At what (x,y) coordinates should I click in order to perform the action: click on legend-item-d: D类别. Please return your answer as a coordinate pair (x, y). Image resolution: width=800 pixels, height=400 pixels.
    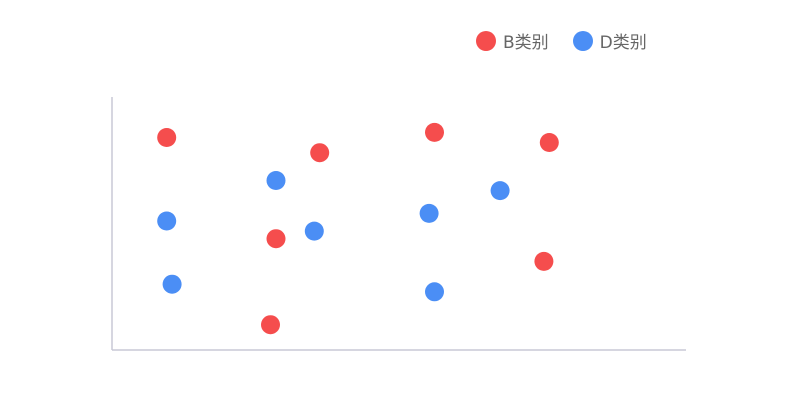
    Looking at the image, I should click on (609, 40).